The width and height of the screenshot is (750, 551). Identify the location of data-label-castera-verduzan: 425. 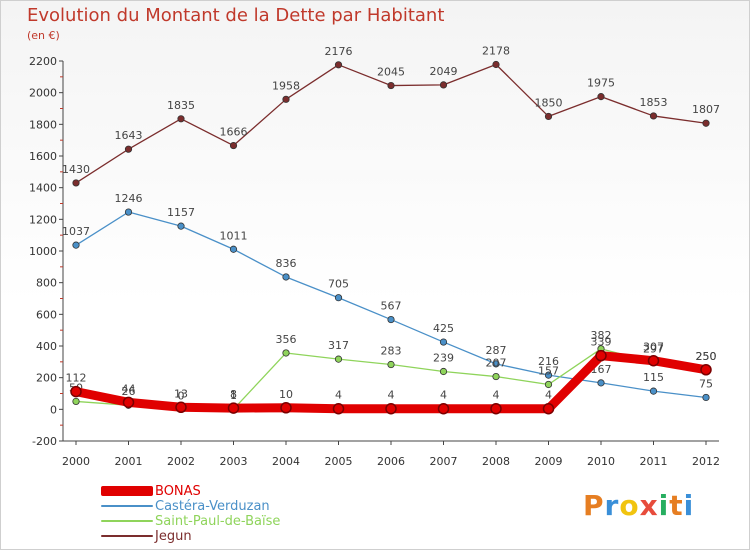
(443, 328).